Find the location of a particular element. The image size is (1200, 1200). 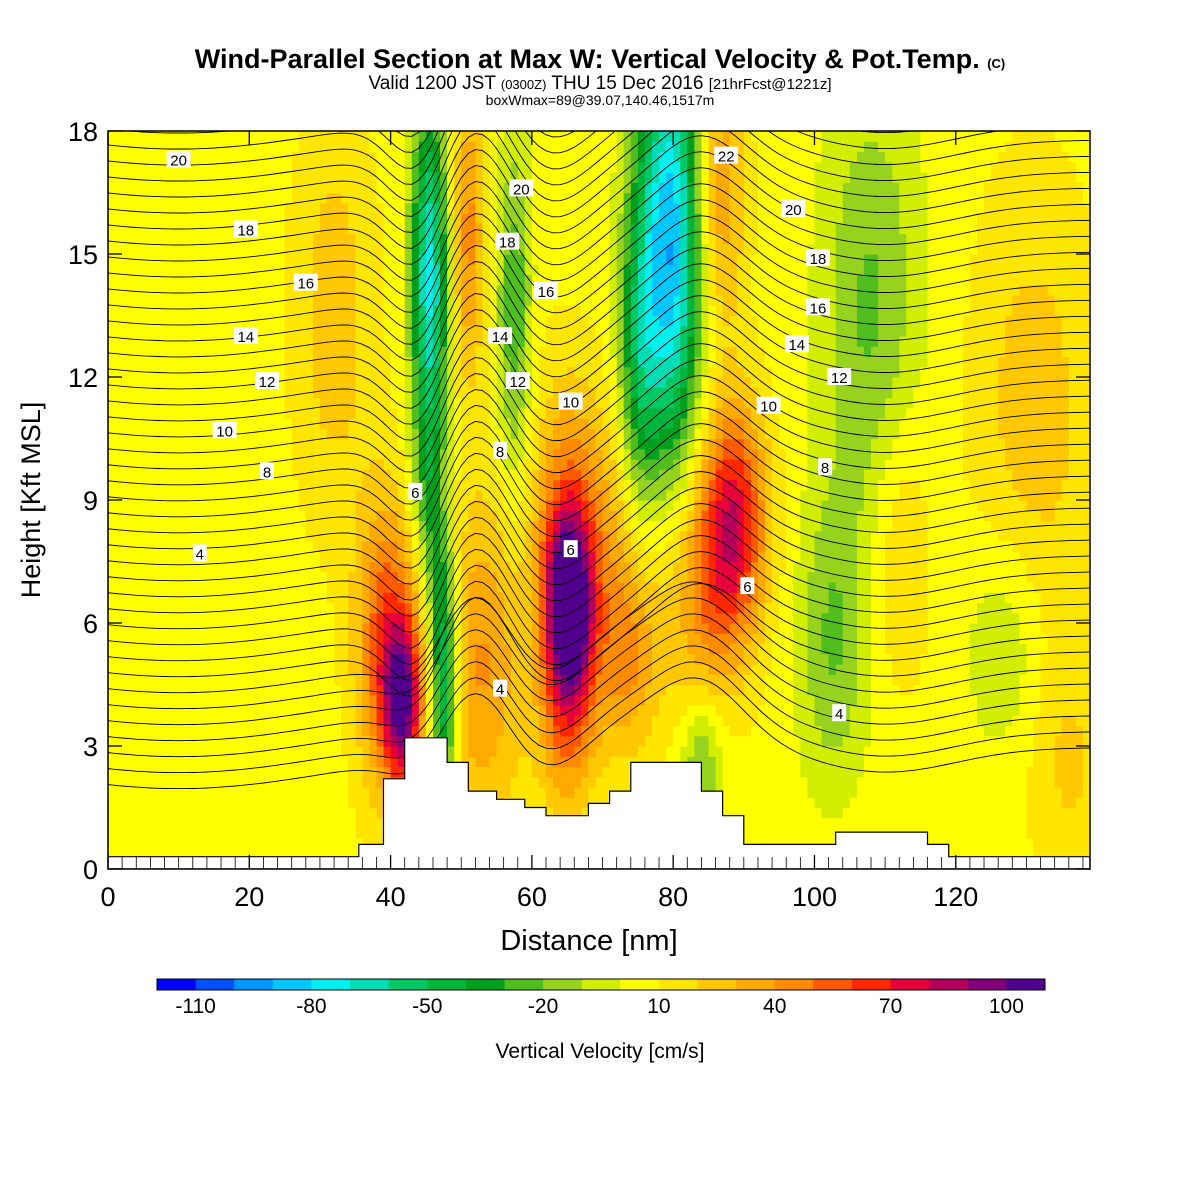

x-tick-label: 120 is located at coordinates (955, 897).